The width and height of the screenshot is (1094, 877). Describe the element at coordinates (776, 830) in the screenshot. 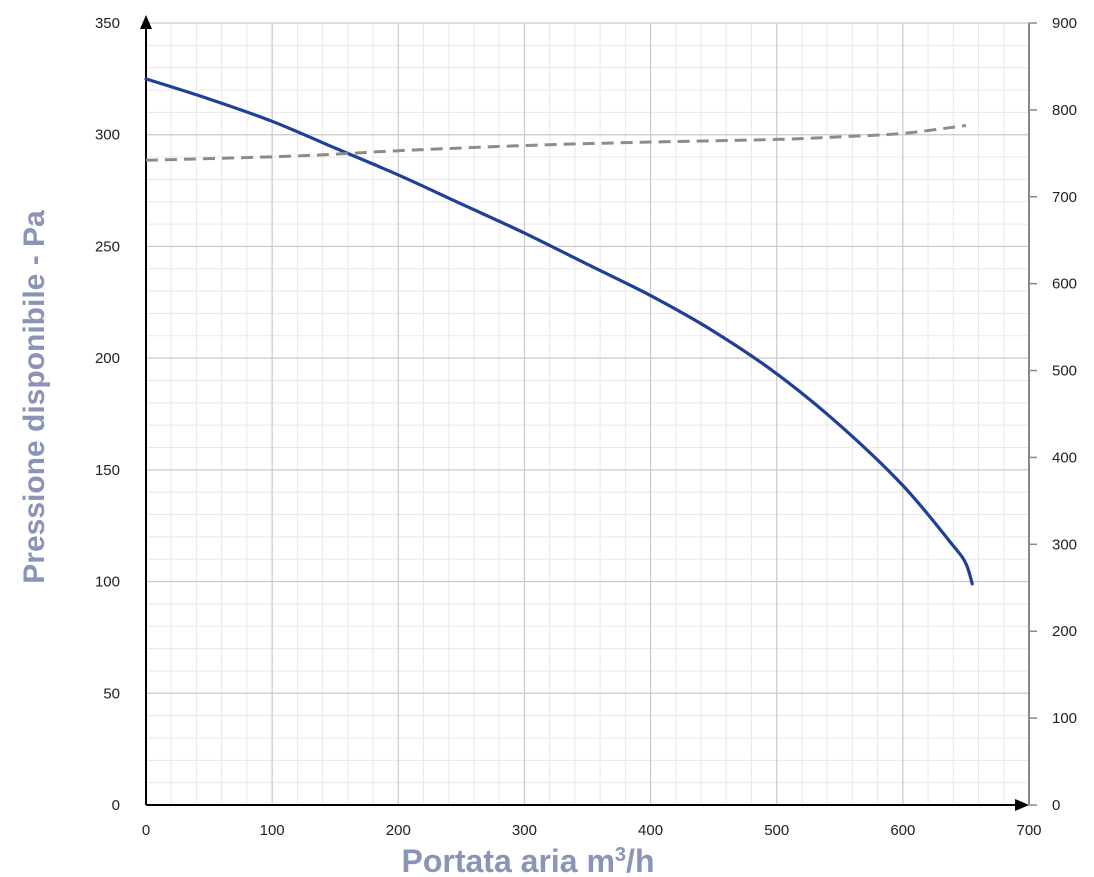

I see `x-tick-label: 500` at that location.